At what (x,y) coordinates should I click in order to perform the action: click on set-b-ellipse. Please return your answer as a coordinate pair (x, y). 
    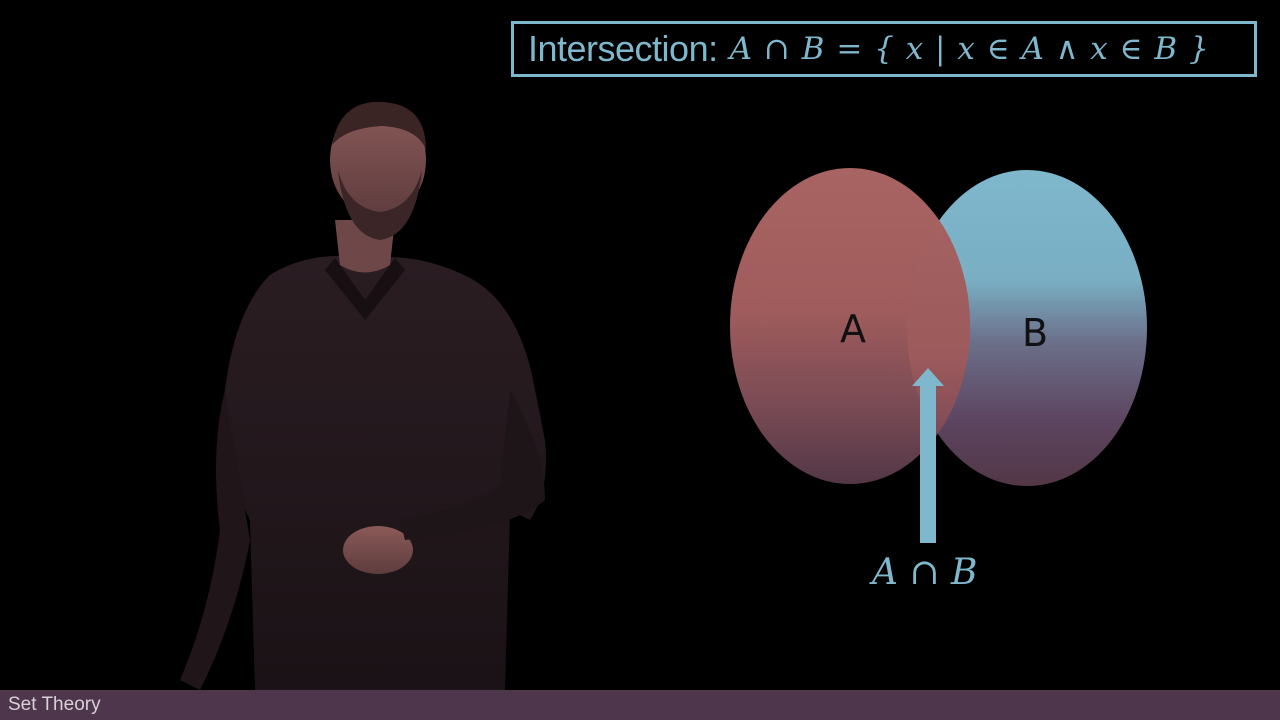
    Looking at the image, I should click on (1027, 328).